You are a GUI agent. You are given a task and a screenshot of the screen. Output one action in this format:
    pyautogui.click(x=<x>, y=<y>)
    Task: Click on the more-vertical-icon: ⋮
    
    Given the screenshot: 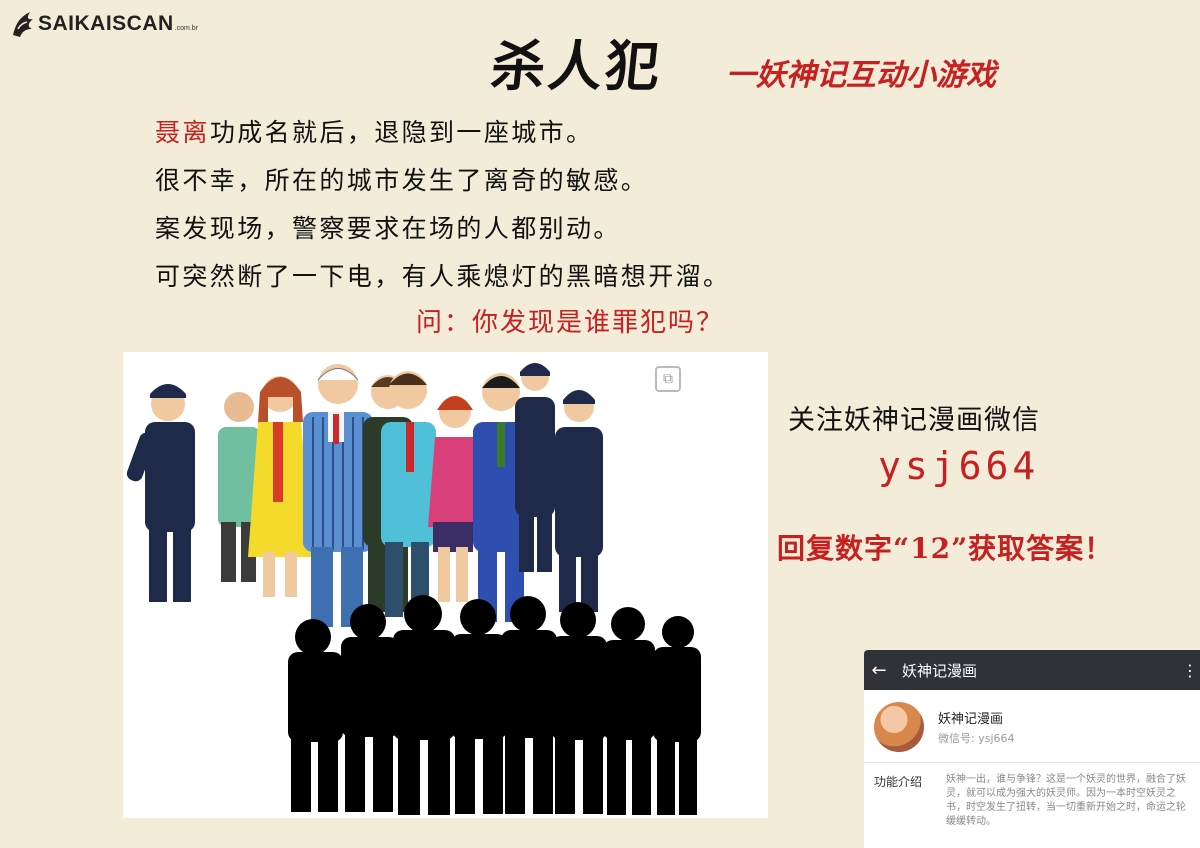 What is the action you would take?
    pyautogui.click(x=1190, y=670)
    